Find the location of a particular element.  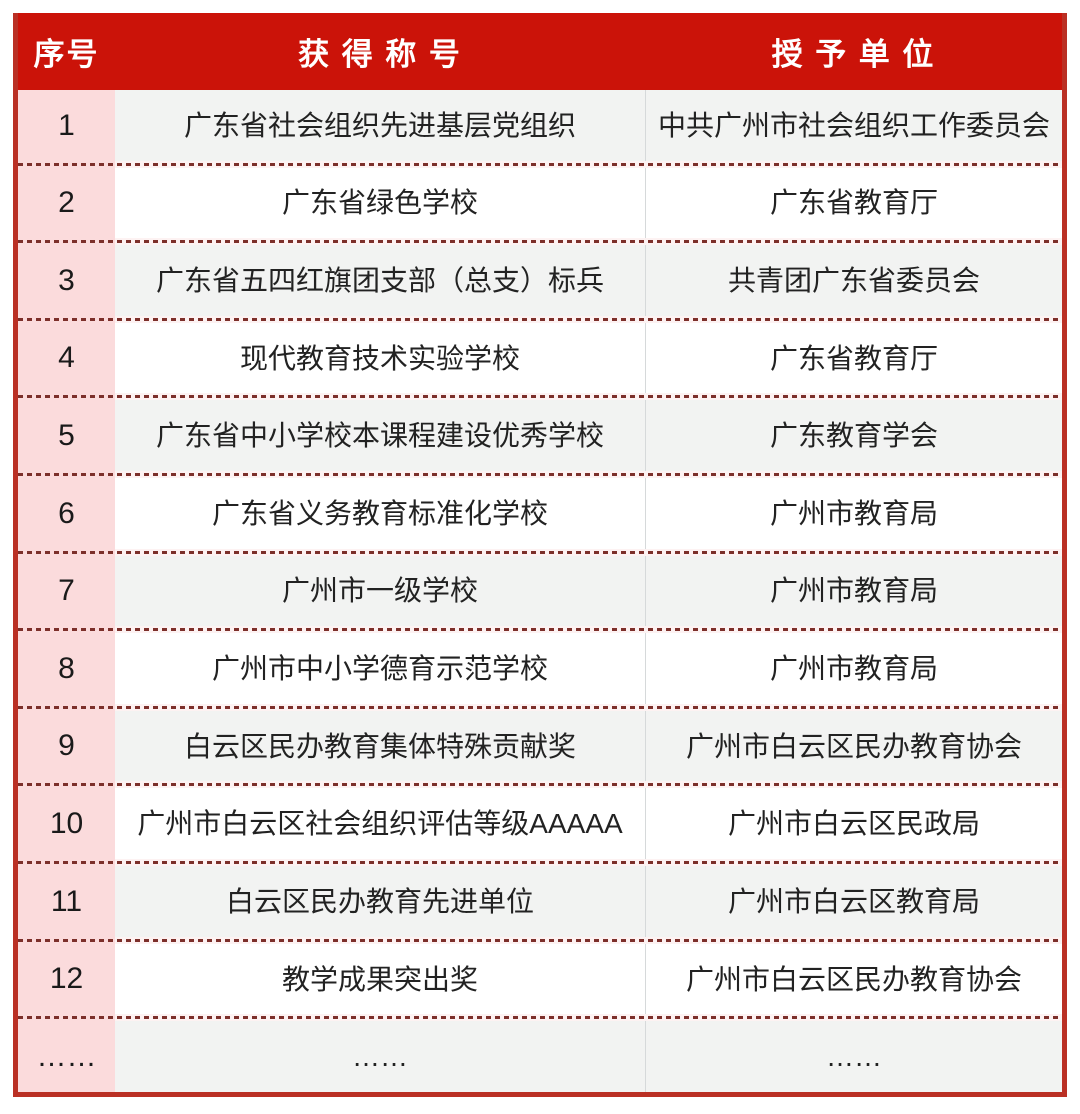

table-row: 1 广东省社会组织先进基层党组织 中共广州市社会组织工作委员会 is located at coordinates (540, 125).